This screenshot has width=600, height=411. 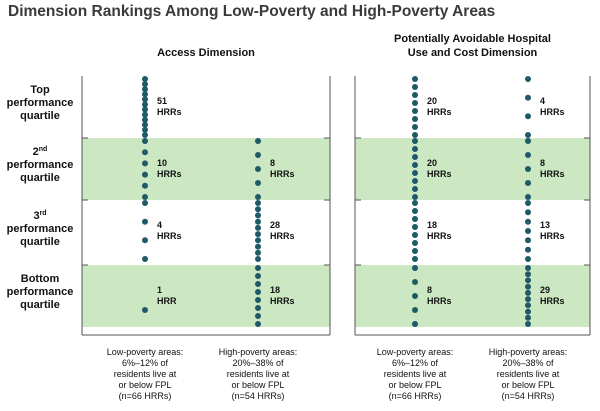 I want to click on quartile-label: 2nd performance quartile, so click(x=40, y=165).